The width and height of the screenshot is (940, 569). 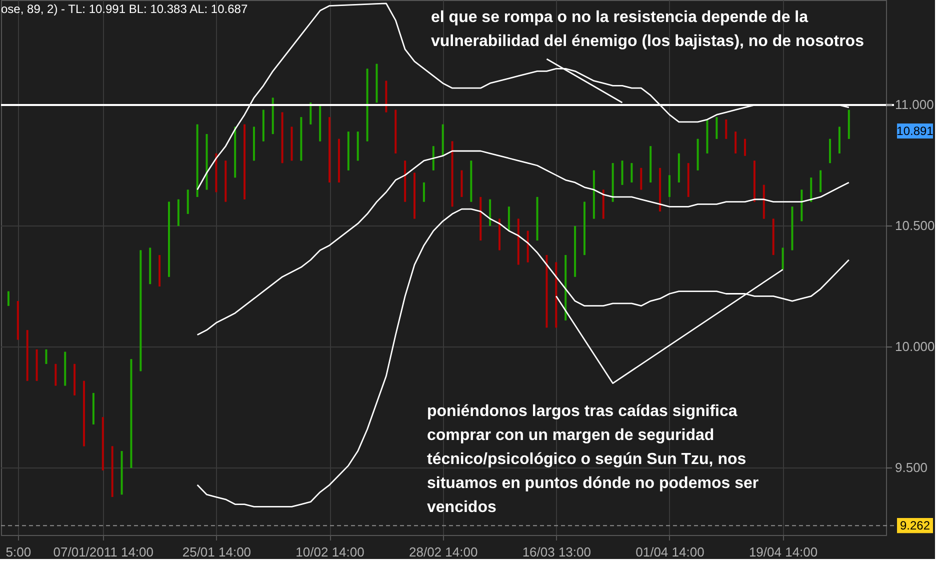 I want to click on y-tick-label: 11.000, so click(x=914, y=104).